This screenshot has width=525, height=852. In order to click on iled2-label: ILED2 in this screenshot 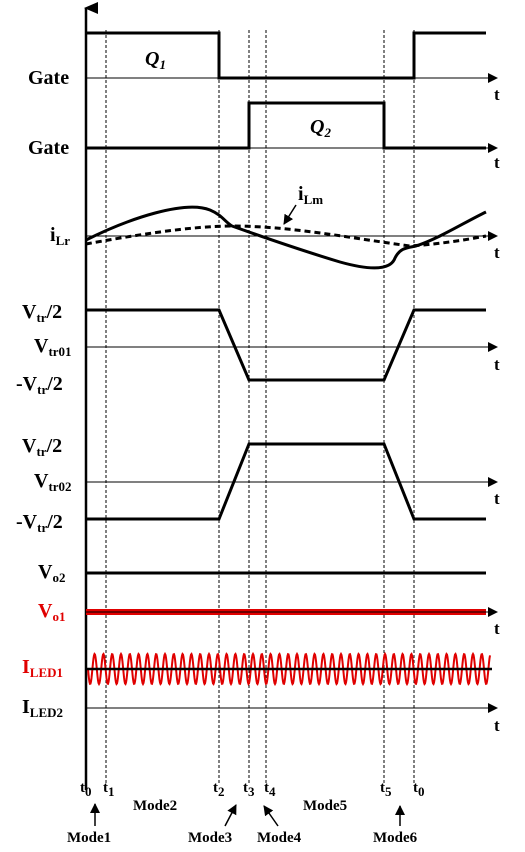, I will do `click(42, 708)`.